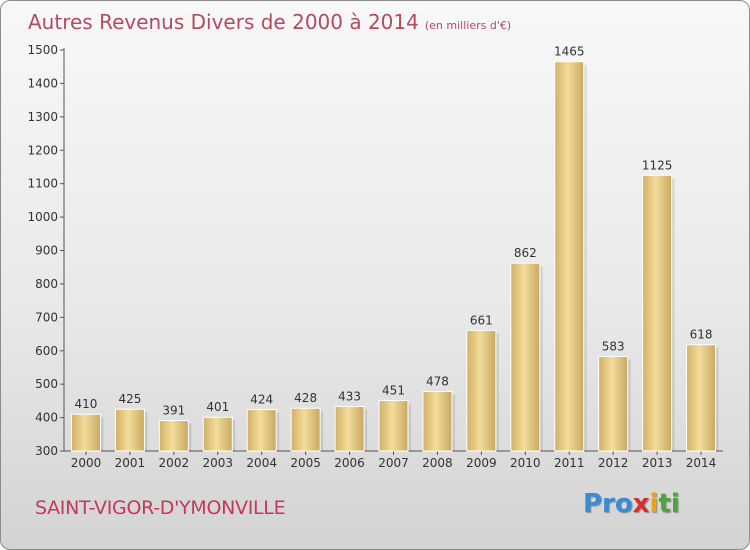 The height and width of the screenshot is (550, 750). What do you see at coordinates (217, 407) in the screenshot?
I see `data-label: 401` at bounding box center [217, 407].